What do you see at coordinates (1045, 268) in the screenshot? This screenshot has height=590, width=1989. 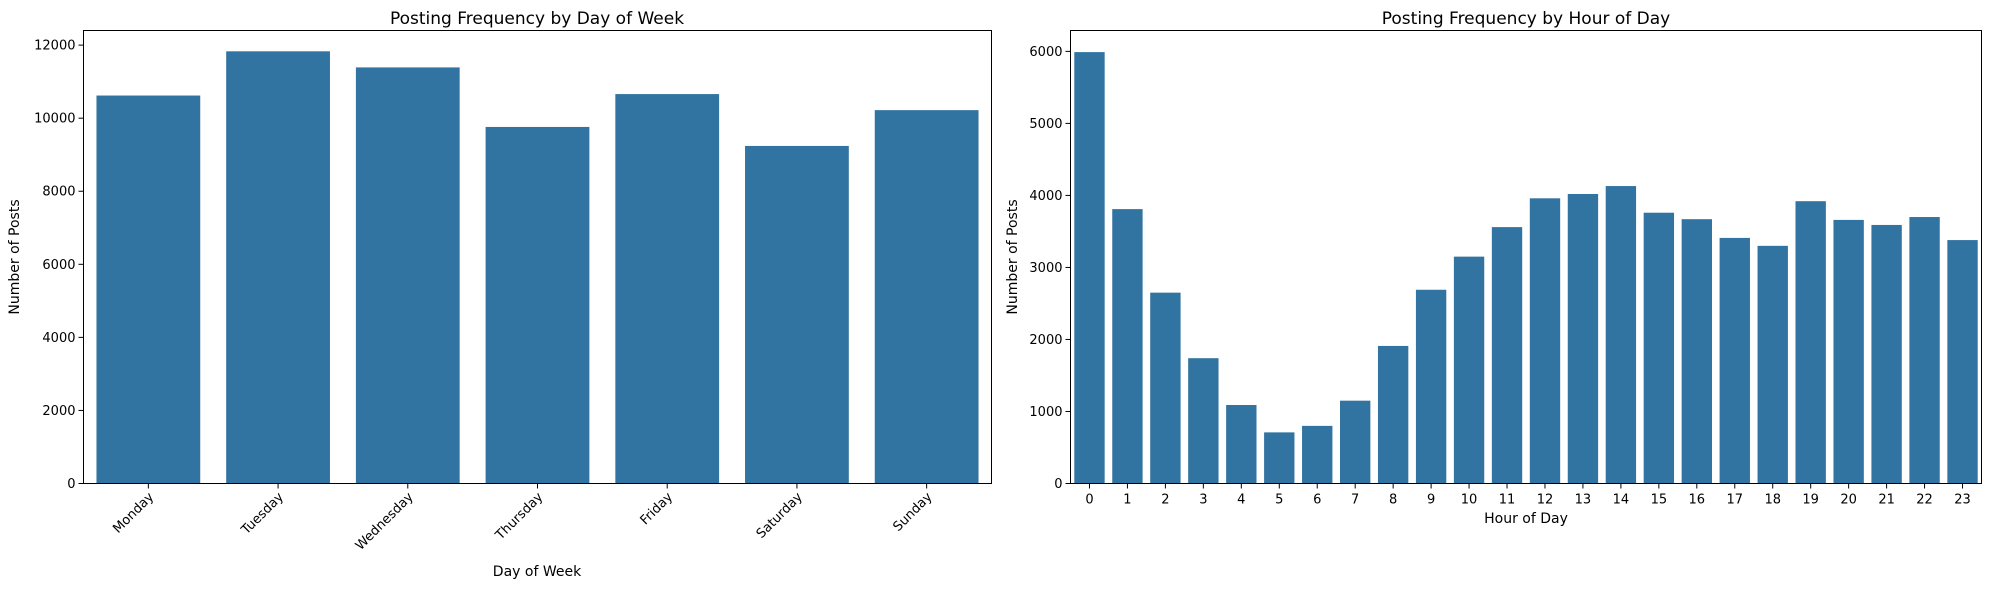 I see `y-tick-label: 3000` at bounding box center [1045, 268].